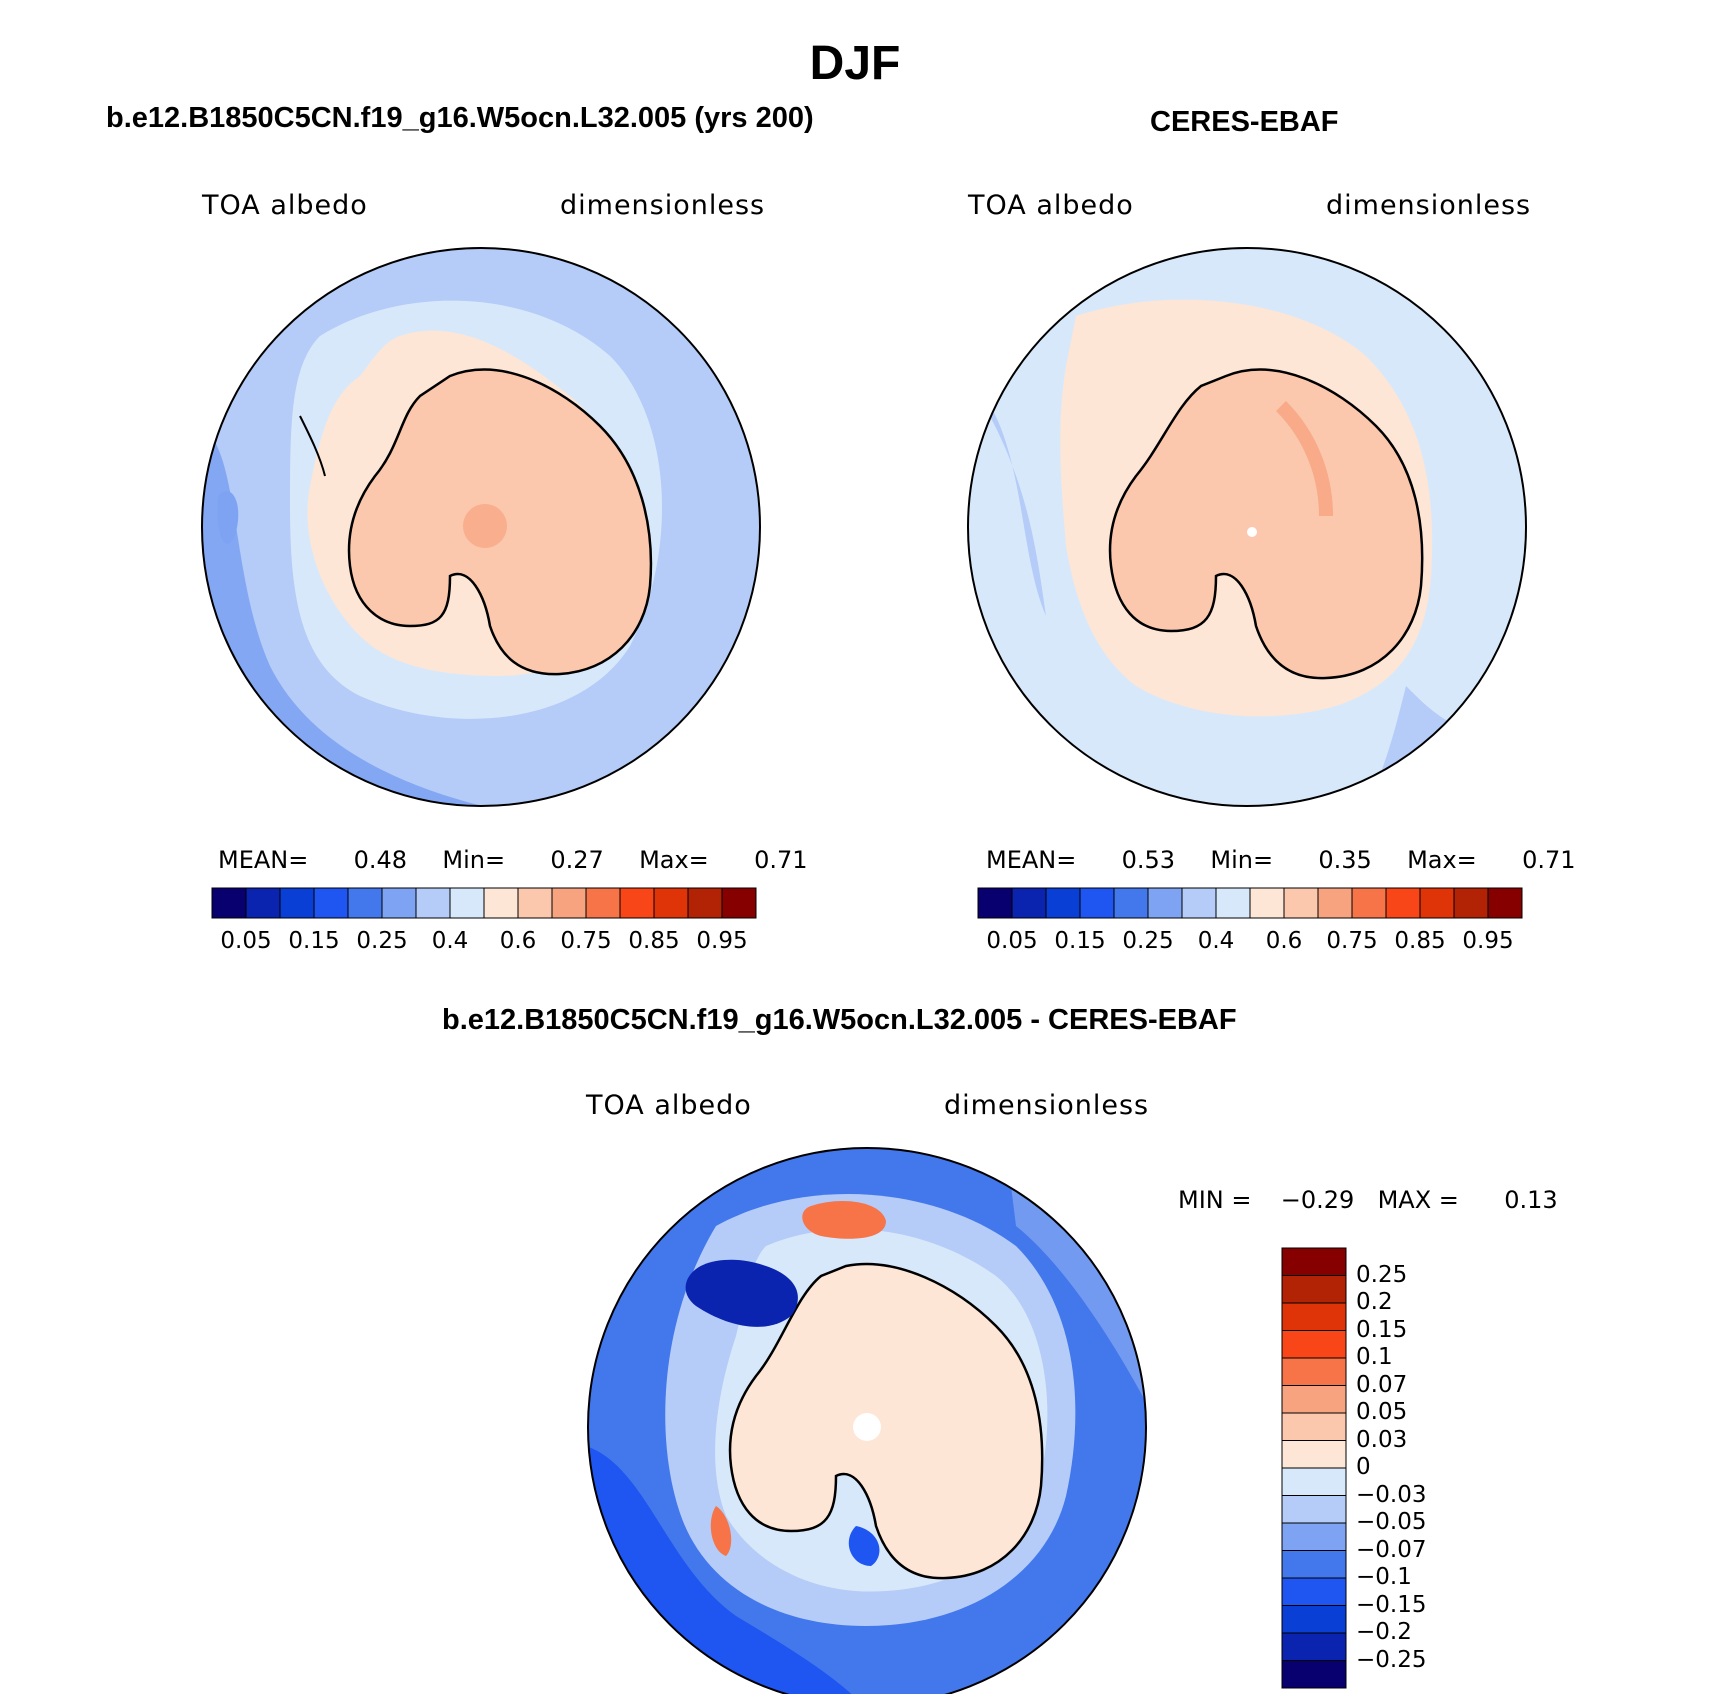 This screenshot has height=1694, width=1710. What do you see at coordinates (781, 860) in the screenshot?
I see `panel-1-max-value: 0.71` at bounding box center [781, 860].